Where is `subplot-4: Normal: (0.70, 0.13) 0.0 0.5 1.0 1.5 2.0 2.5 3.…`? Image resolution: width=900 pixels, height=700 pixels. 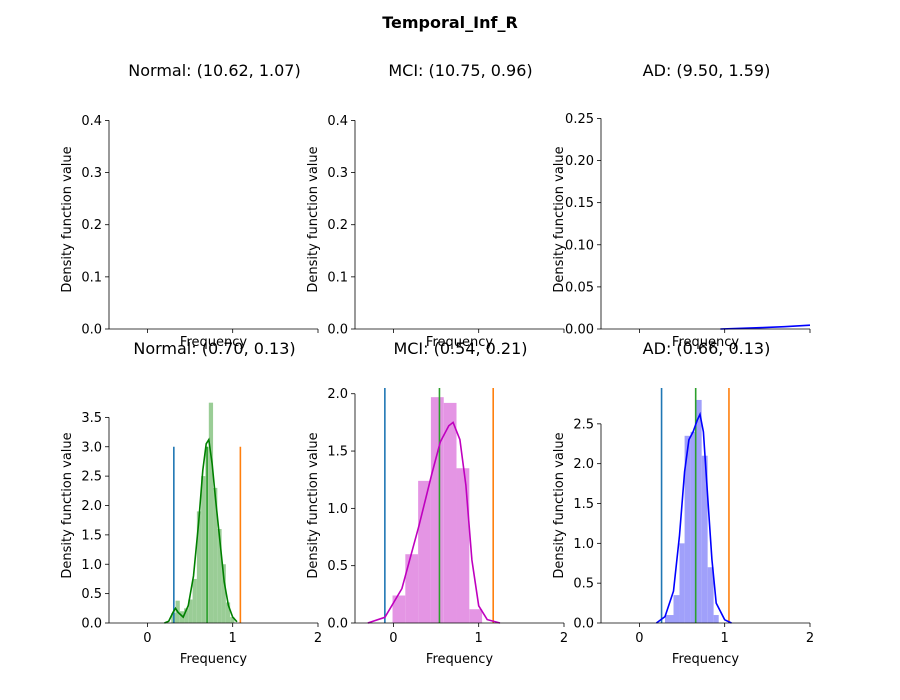
subplot-4: Normal: (0.70, 0.13) 0.0 0.5 1.0 1.5 2.0 2.5 3.… is located at coordinates (191, 503).